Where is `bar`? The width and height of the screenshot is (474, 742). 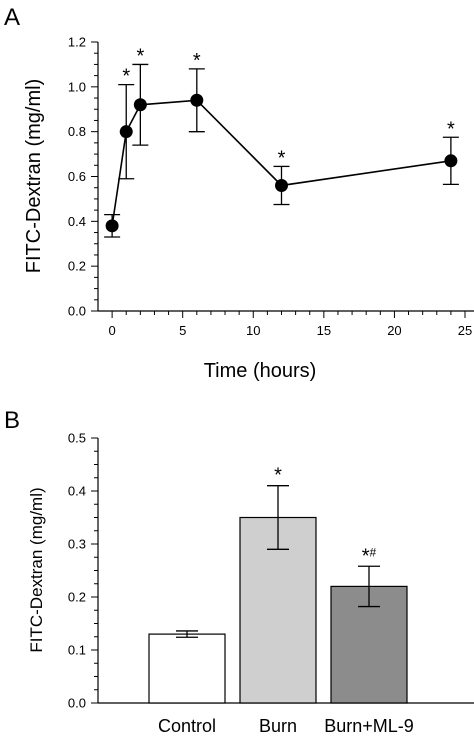
bar is located at coordinates (187, 668).